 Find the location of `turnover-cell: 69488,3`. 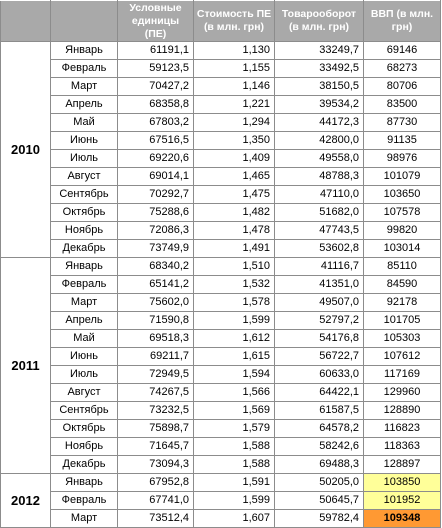

turnover-cell: 69488,3 is located at coordinates (319, 464).